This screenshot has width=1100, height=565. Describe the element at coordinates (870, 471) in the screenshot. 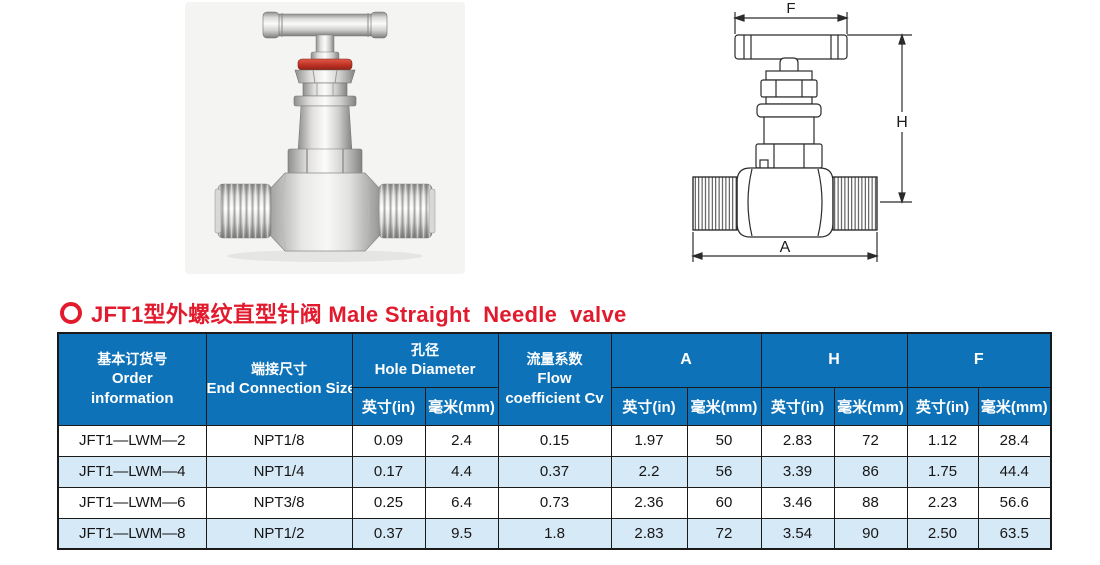

I see `value-cell: 86` at that location.